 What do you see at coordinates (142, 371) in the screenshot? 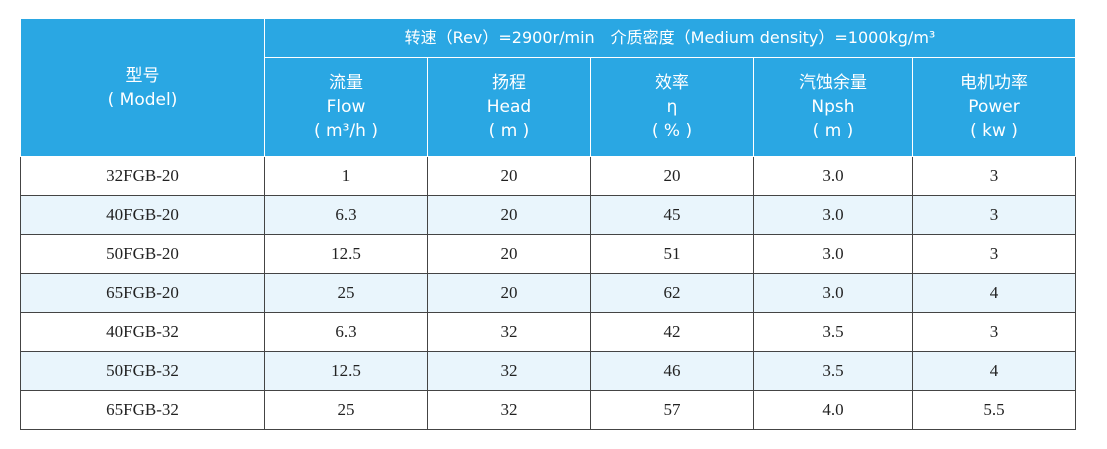
I see `model-cell: 50FGB-32` at bounding box center [142, 371].